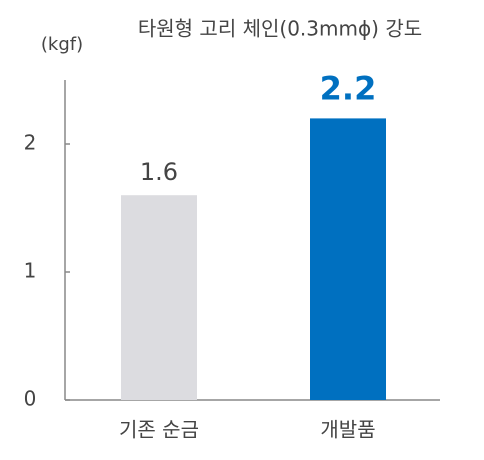 The image size is (484, 460). Describe the element at coordinates (30, 399) in the screenshot. I see `y-tick-label: 0` at that location.